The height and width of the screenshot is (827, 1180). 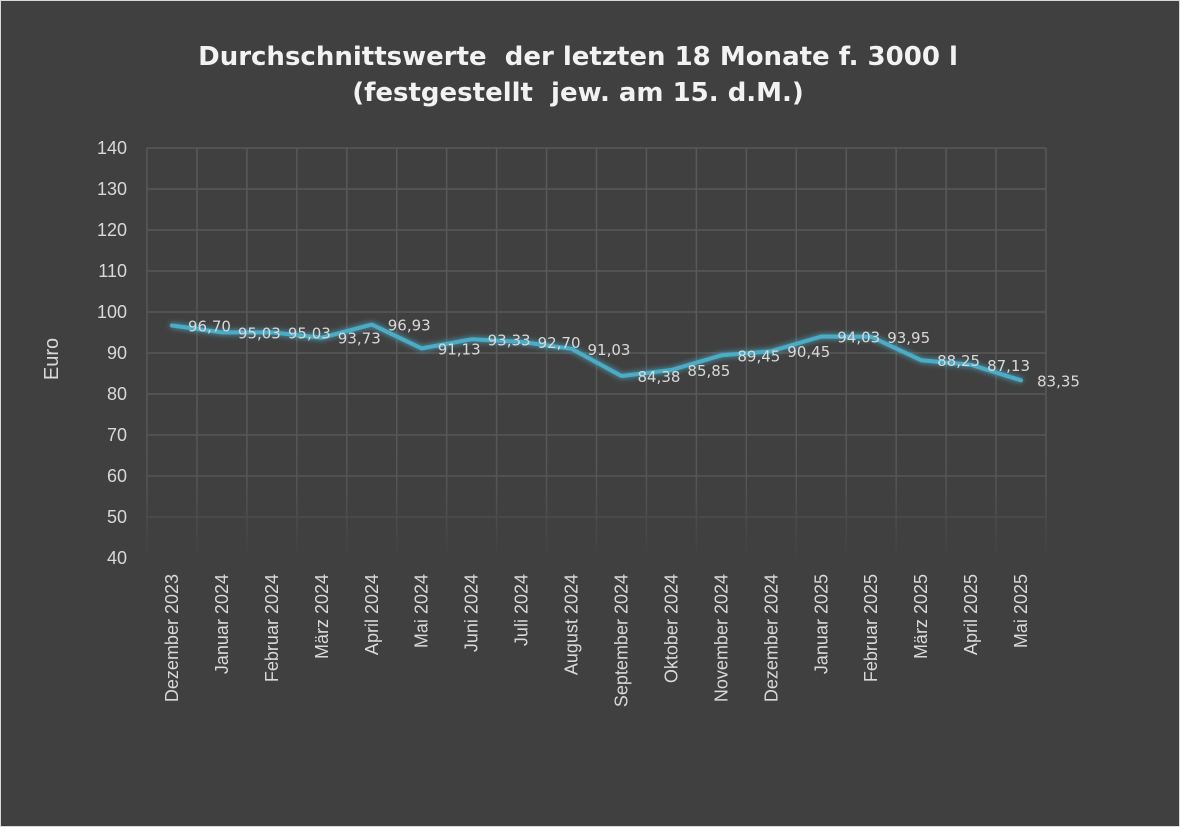 I want to click on x-tick-label: Januar 2024, so click(x=222, y=624).